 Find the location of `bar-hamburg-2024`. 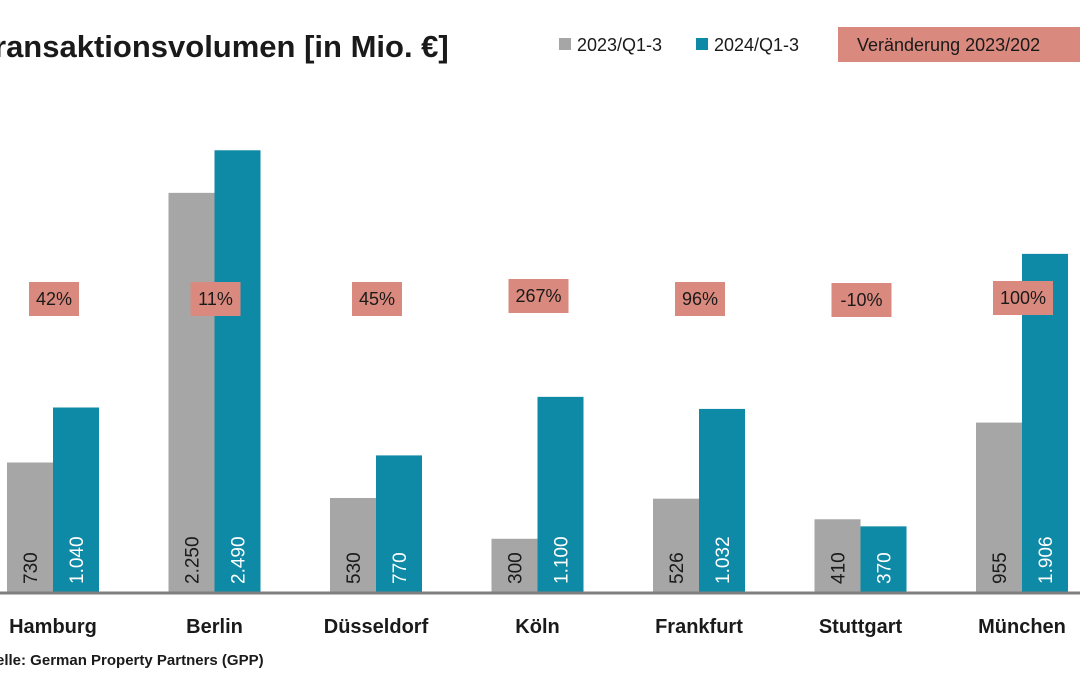

bar-hamburg-2024 is located at coordinates (76, 499).